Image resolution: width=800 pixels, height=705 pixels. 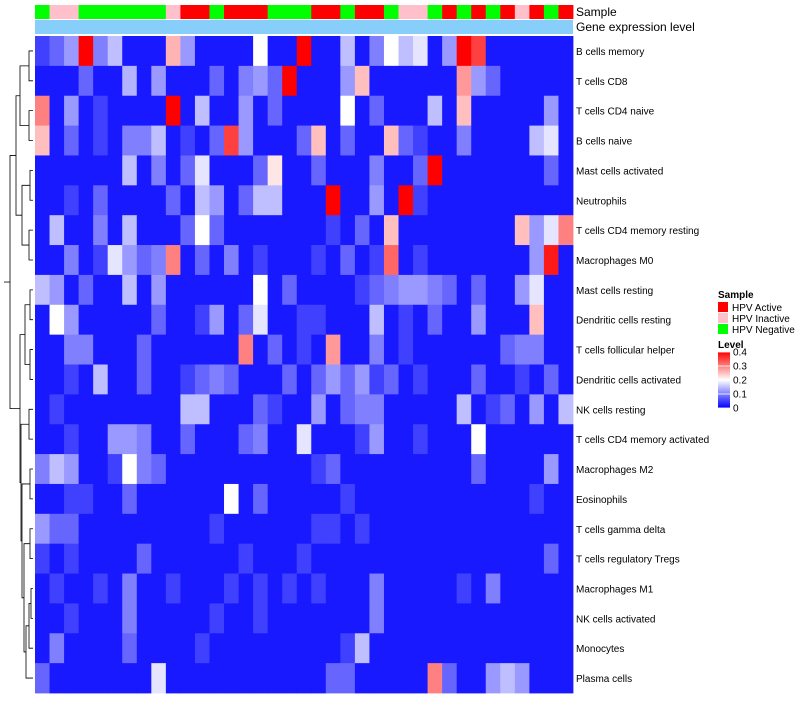 I want to click on row-label: Monocytes, so click(x=600, y=649).